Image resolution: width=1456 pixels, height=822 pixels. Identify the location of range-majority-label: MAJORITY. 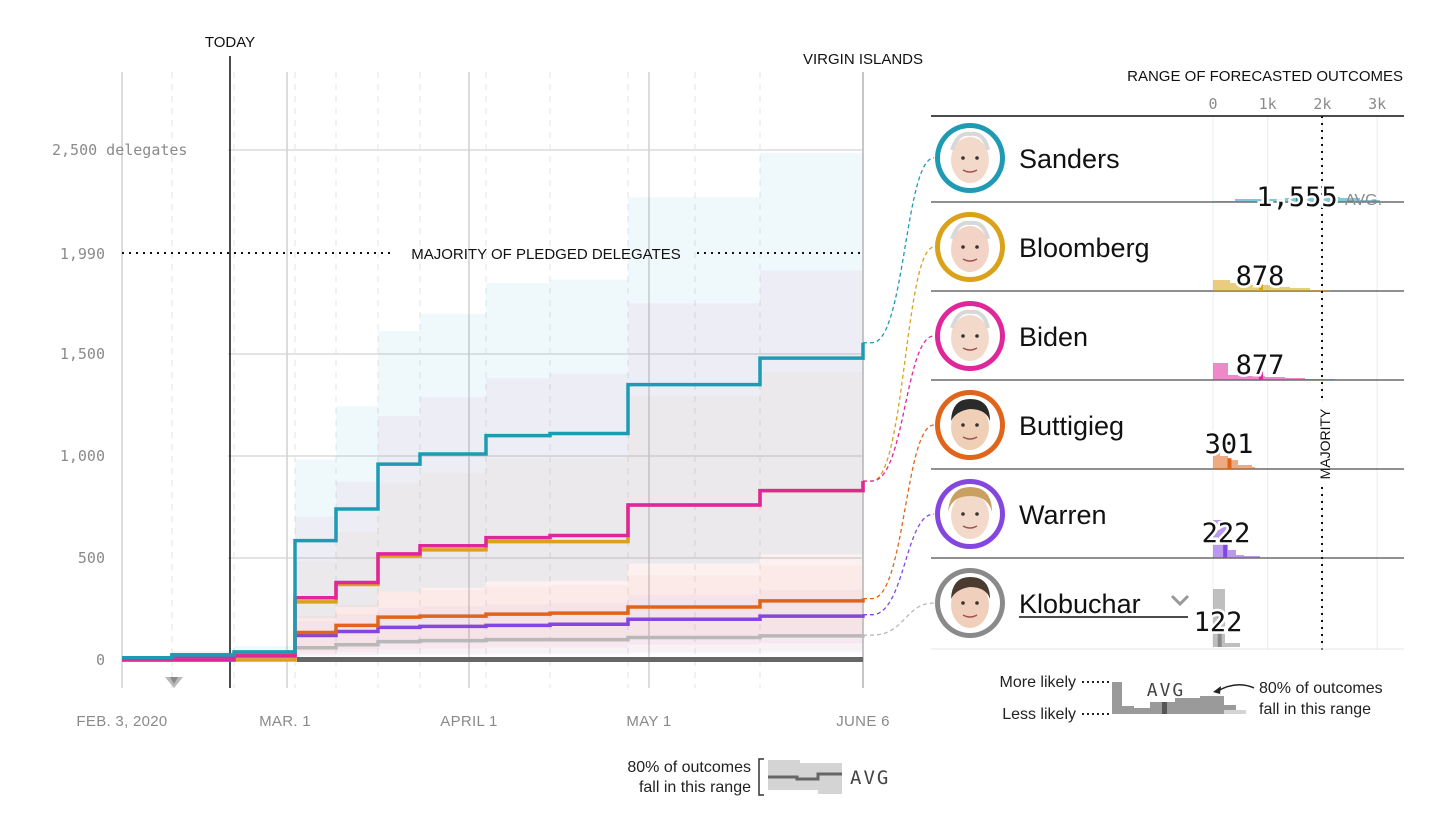
(1325, 443).